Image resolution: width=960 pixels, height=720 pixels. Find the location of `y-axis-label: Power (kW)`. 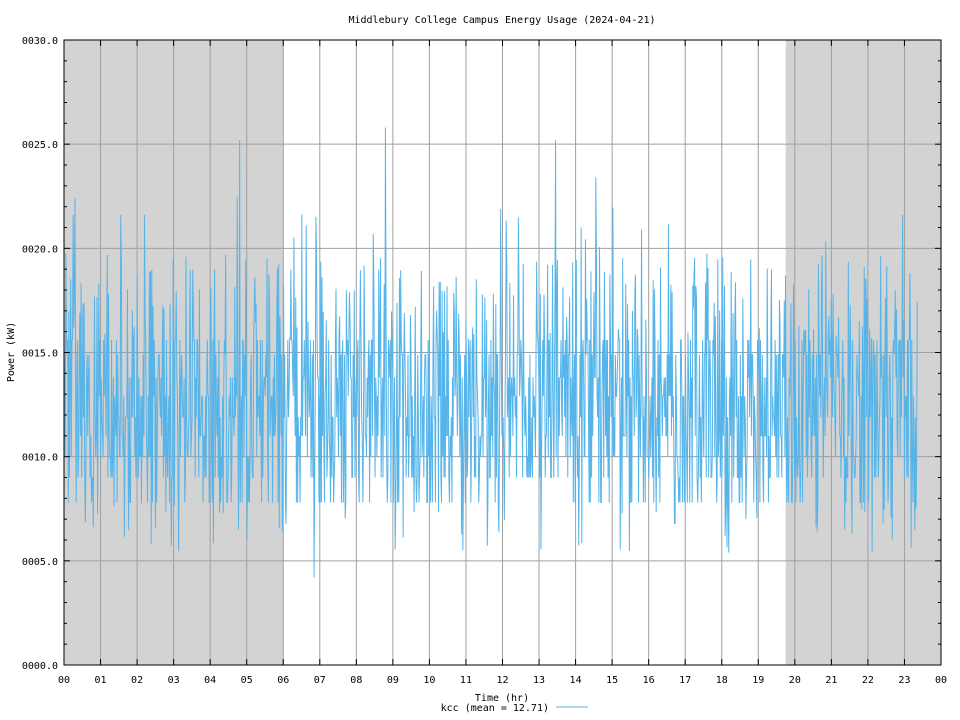

y-axis-label: Power (kW) is located at coordinates (11, 352).